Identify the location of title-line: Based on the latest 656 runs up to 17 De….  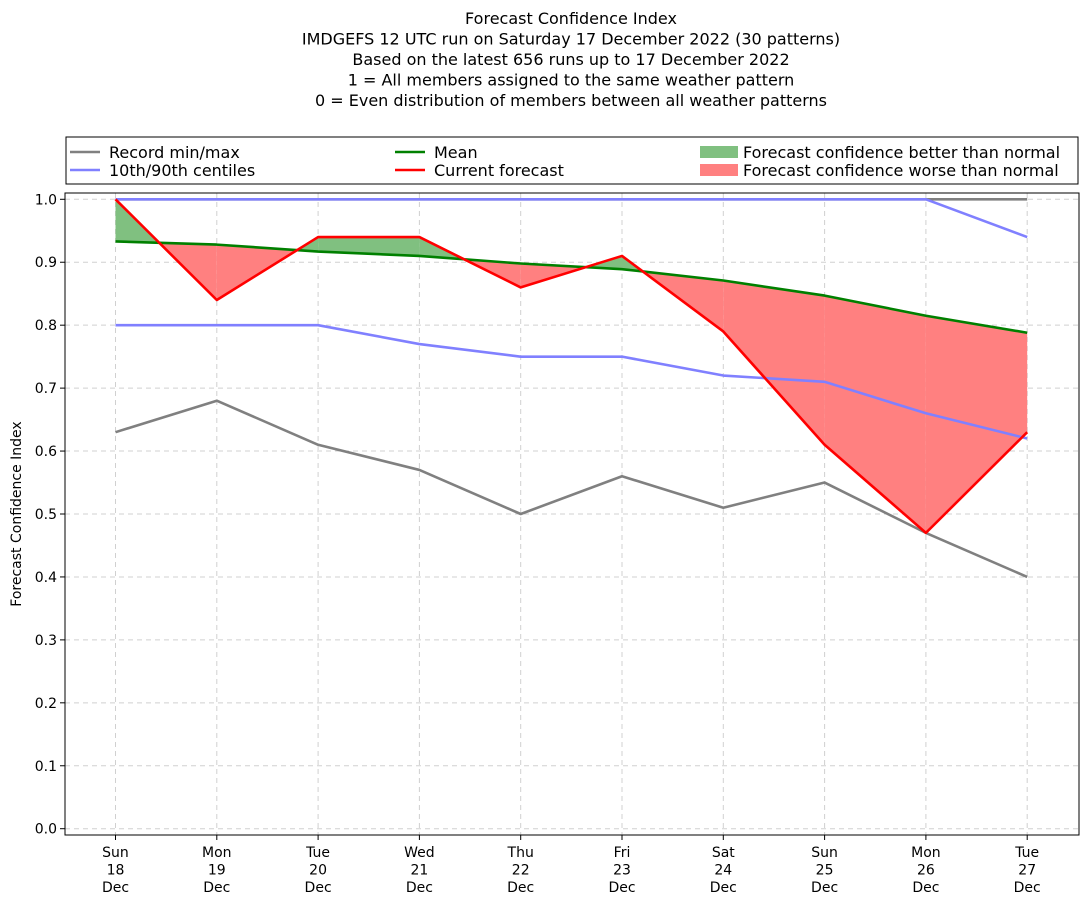
(570, 59).